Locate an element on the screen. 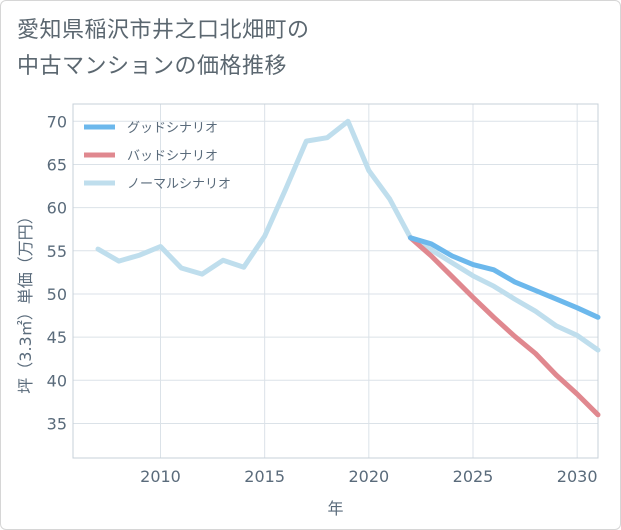 The width and height of the screenshot is (621, 530). y-tick-label: 55 is located at coordinates (57, 251).